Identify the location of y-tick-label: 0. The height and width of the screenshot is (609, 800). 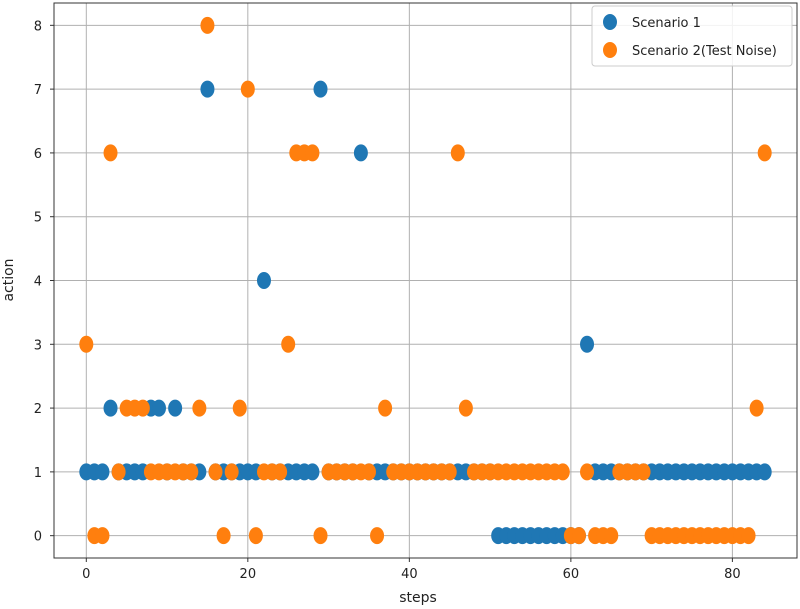
(38, 537).